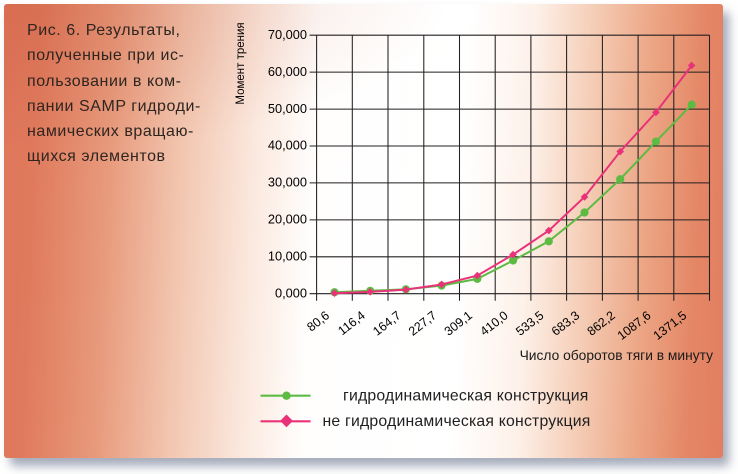 The height and width of the screenshot is (474, 738). What do you see at coordinates (241, 63) in the screenshot?
I see `svg-text: Момент трения` at bounding box center [241, 63].